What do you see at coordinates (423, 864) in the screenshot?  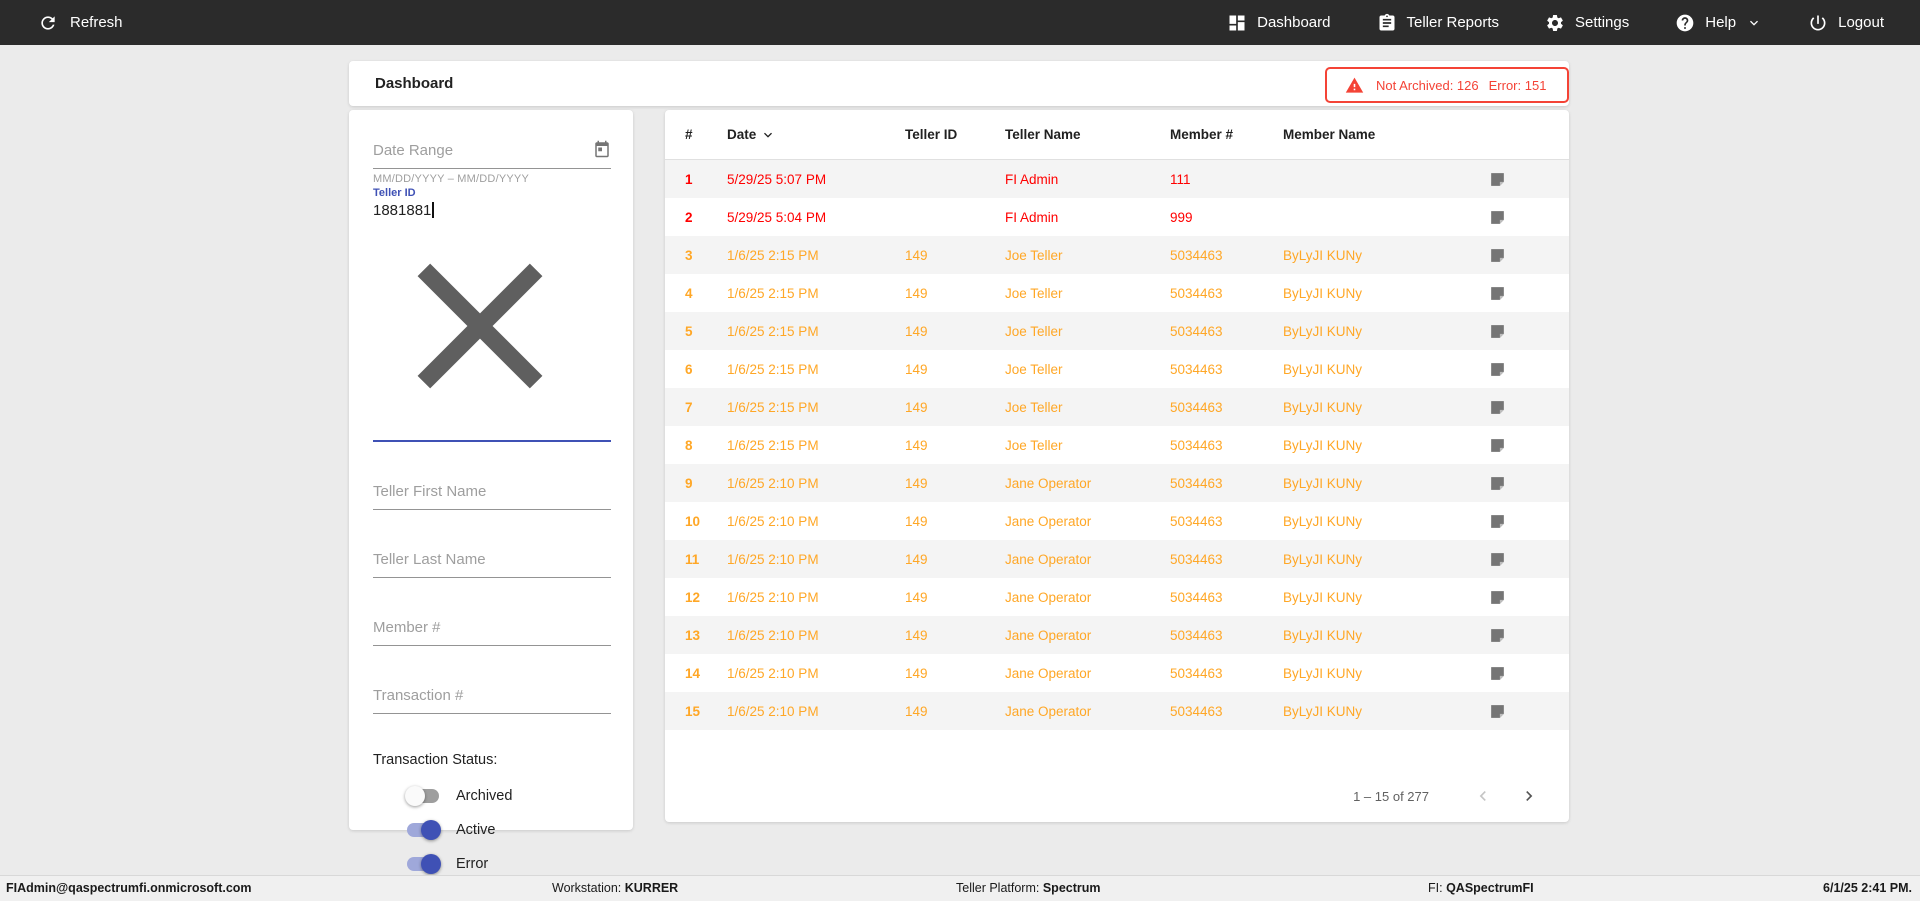 I see `toggle-switch-error` at bounding box center [423, 864].